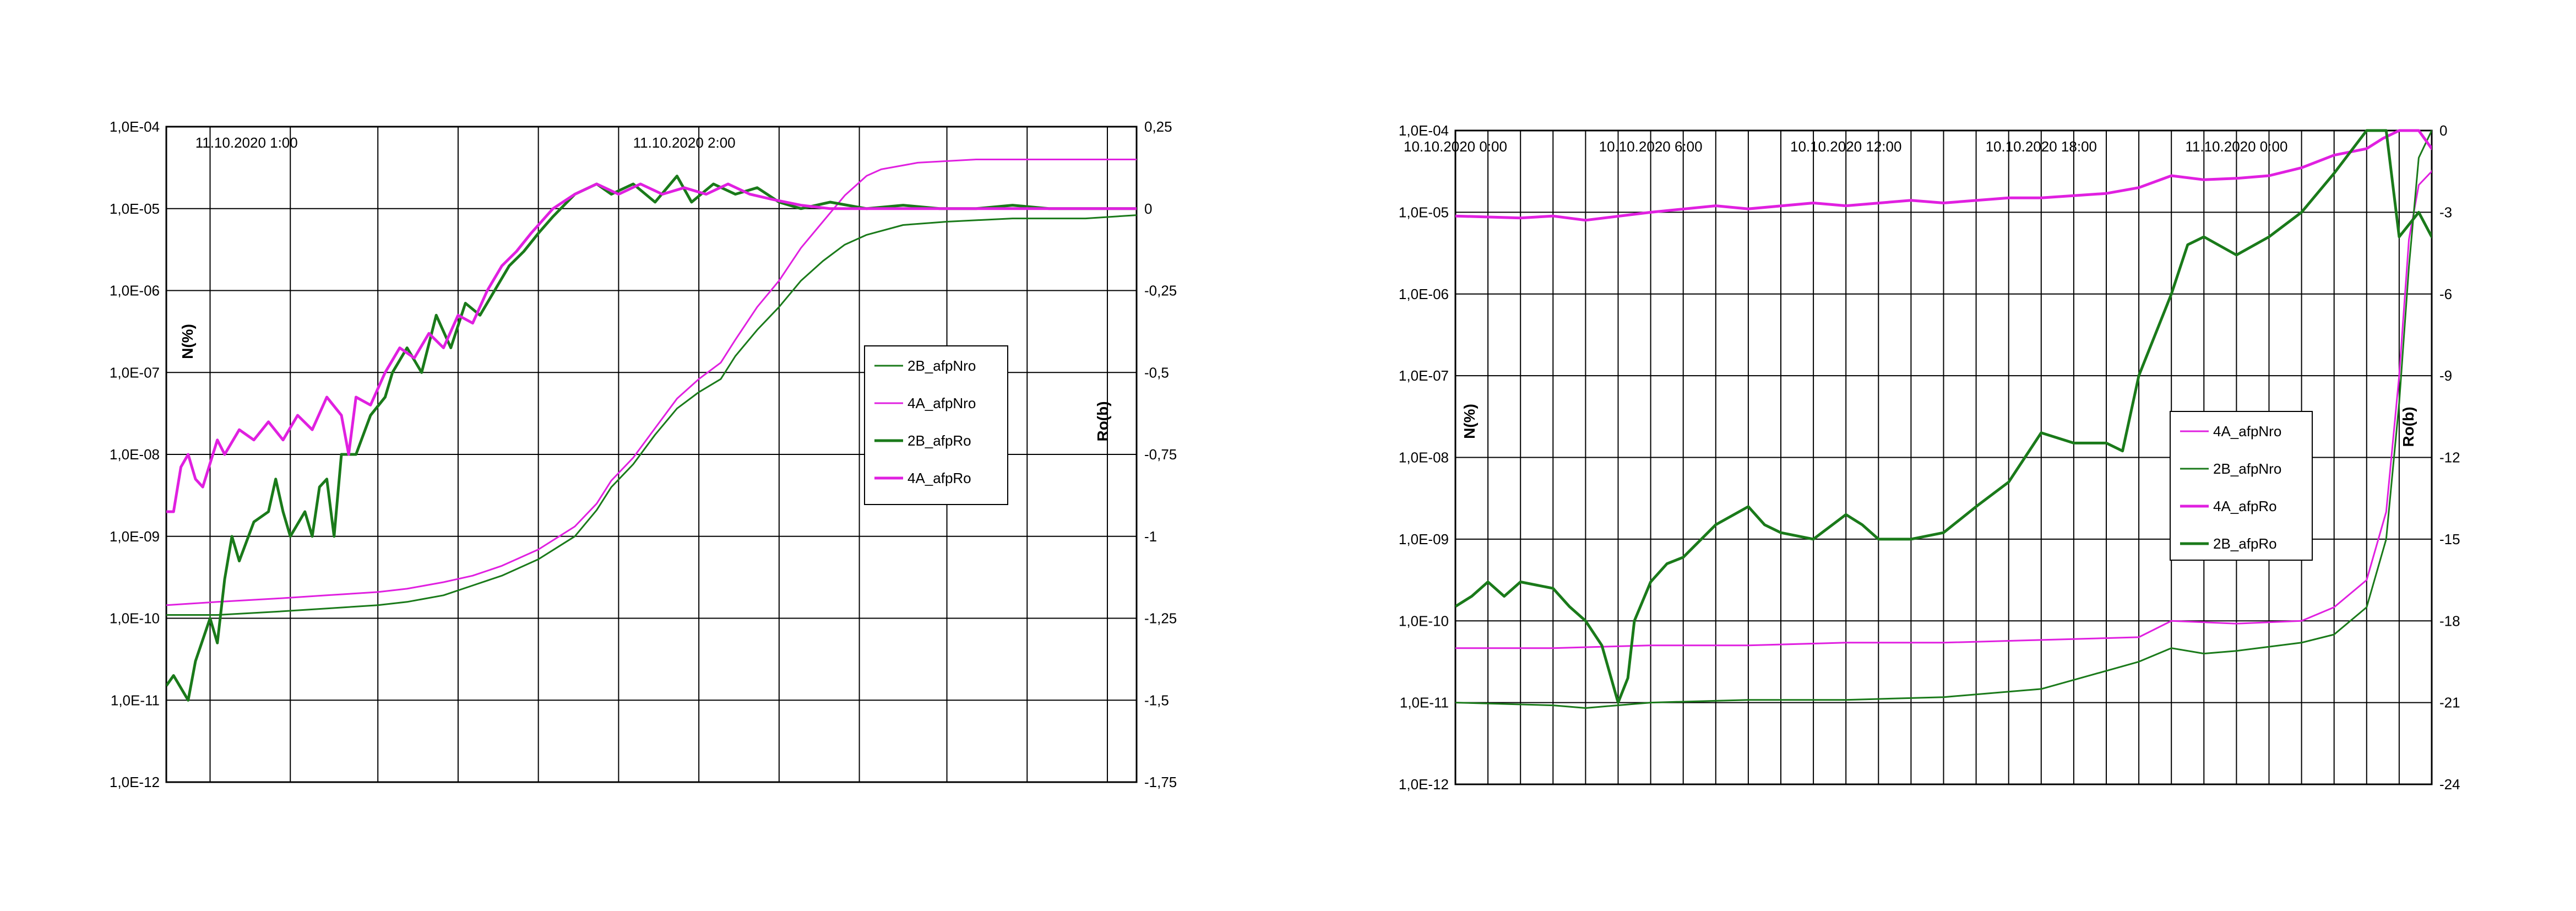 This screenshot has height=911, width=2576. I want to click on y2-tick-label: -0,5, so click(1157, 372).